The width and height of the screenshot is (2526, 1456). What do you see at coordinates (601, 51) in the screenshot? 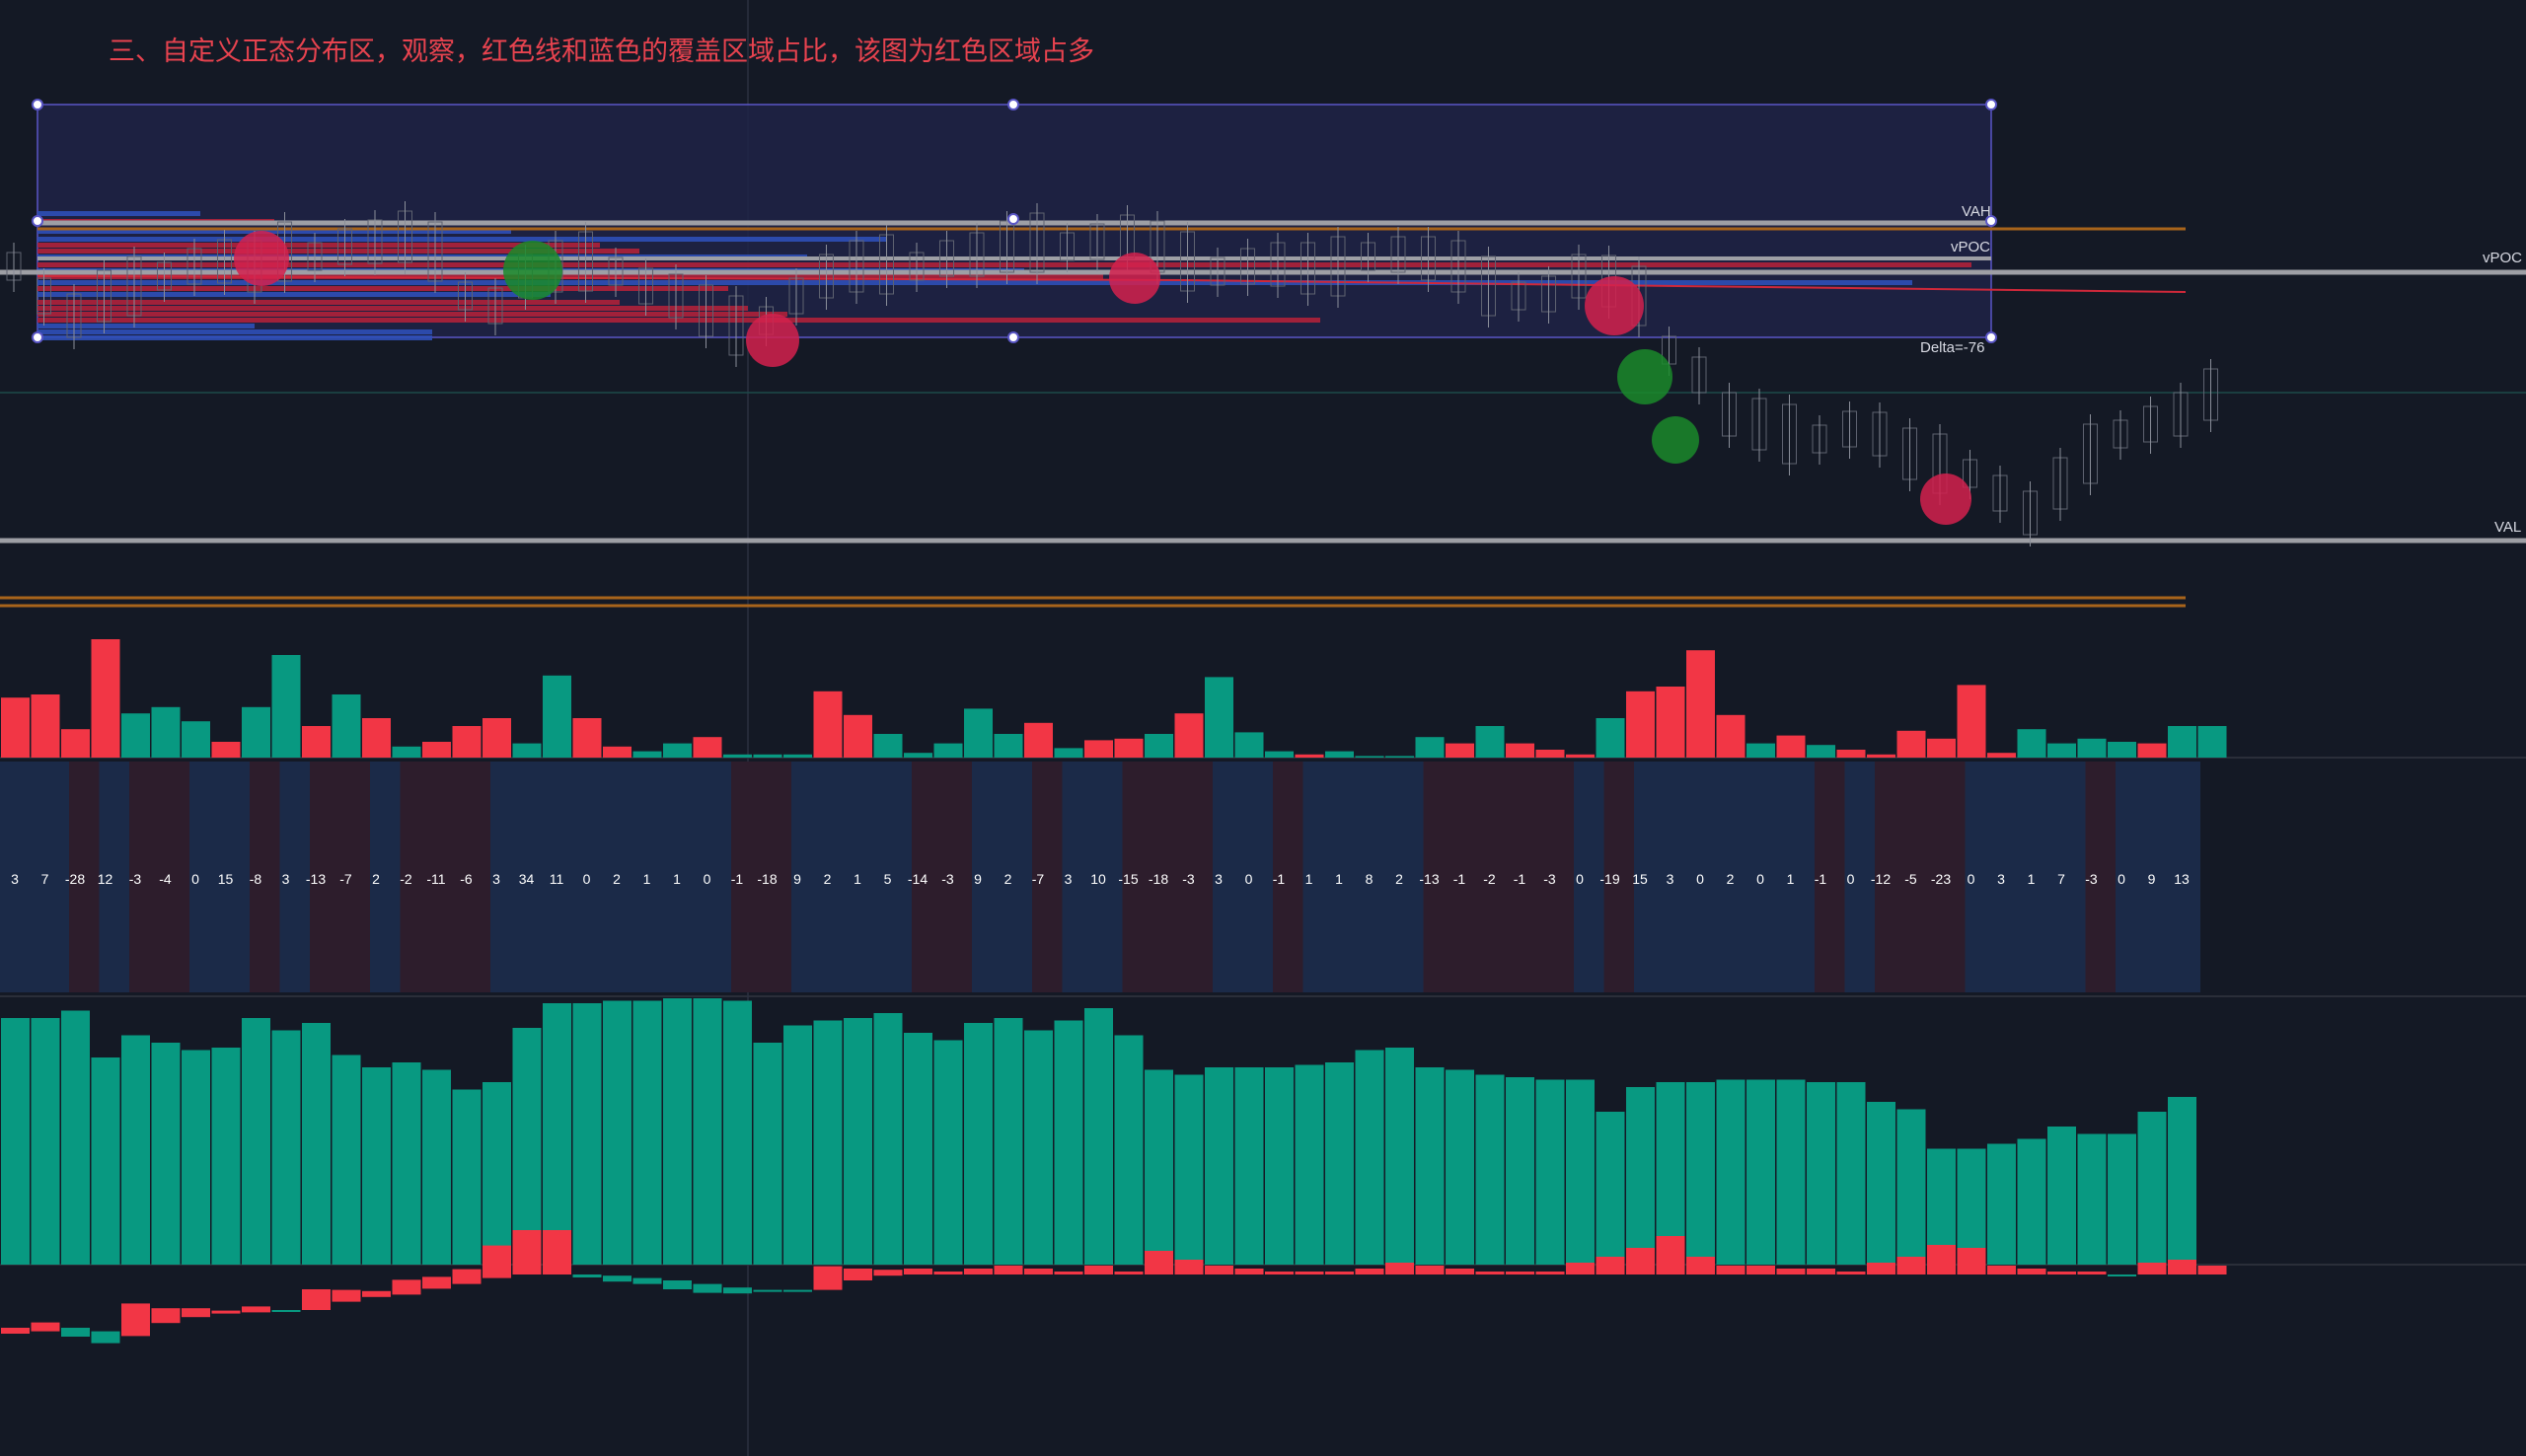
I see `chart-title: 三、自定义正态分布区，观察，红色线和蓝色的覆盖区域占比，该图为红色区域占多` at bounding box center [601, 51].